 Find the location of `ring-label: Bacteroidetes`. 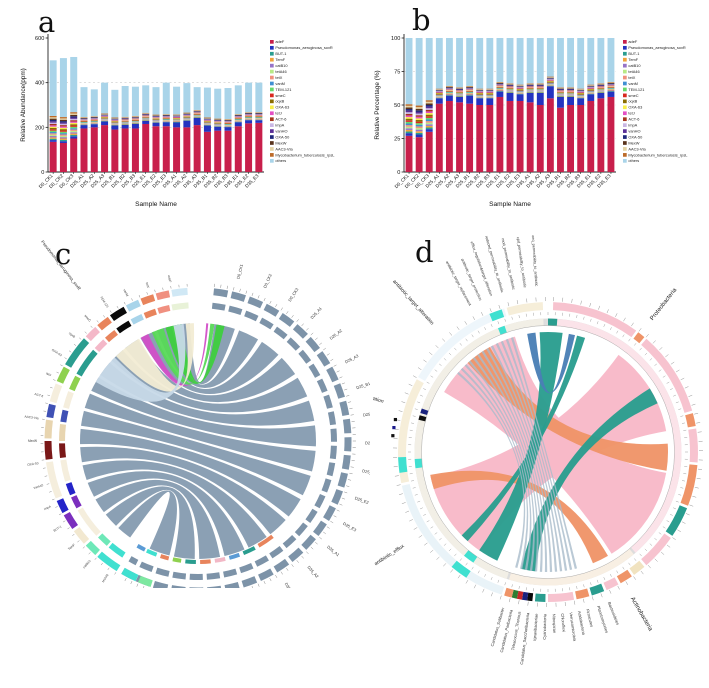

ring-label: Bacteroidetes is located at coordinates (614, 613).